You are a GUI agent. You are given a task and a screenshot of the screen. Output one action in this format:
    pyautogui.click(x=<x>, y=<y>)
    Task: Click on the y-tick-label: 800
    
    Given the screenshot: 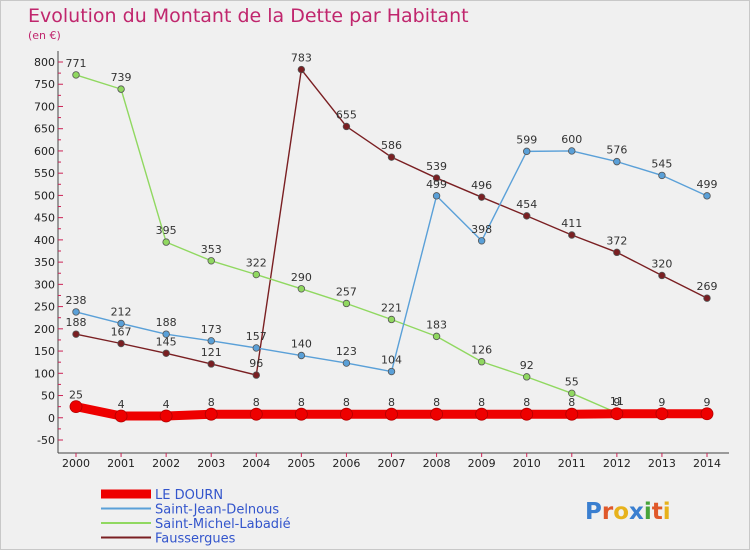 What is the action you would take?
    pyautogui.click(x=44, y=62)
    